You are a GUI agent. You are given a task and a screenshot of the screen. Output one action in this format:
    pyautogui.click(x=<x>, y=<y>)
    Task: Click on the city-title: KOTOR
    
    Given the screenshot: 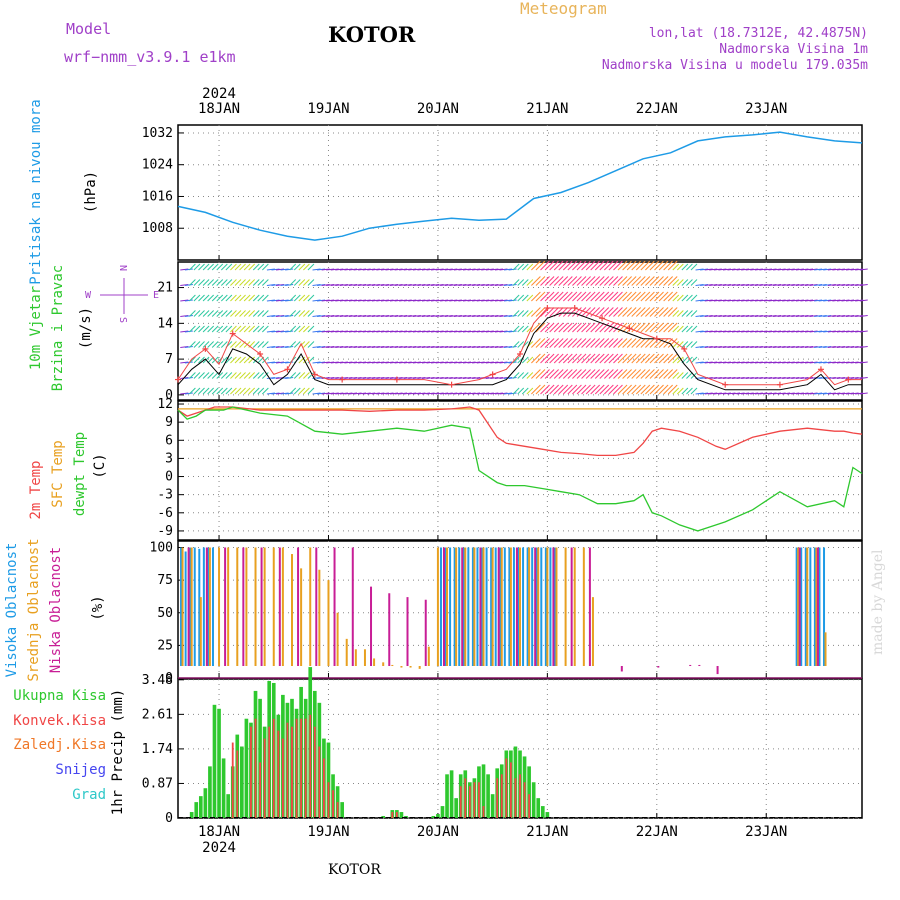 What is the action you would take?
    pyautogui.click(x=372, y=34)
    